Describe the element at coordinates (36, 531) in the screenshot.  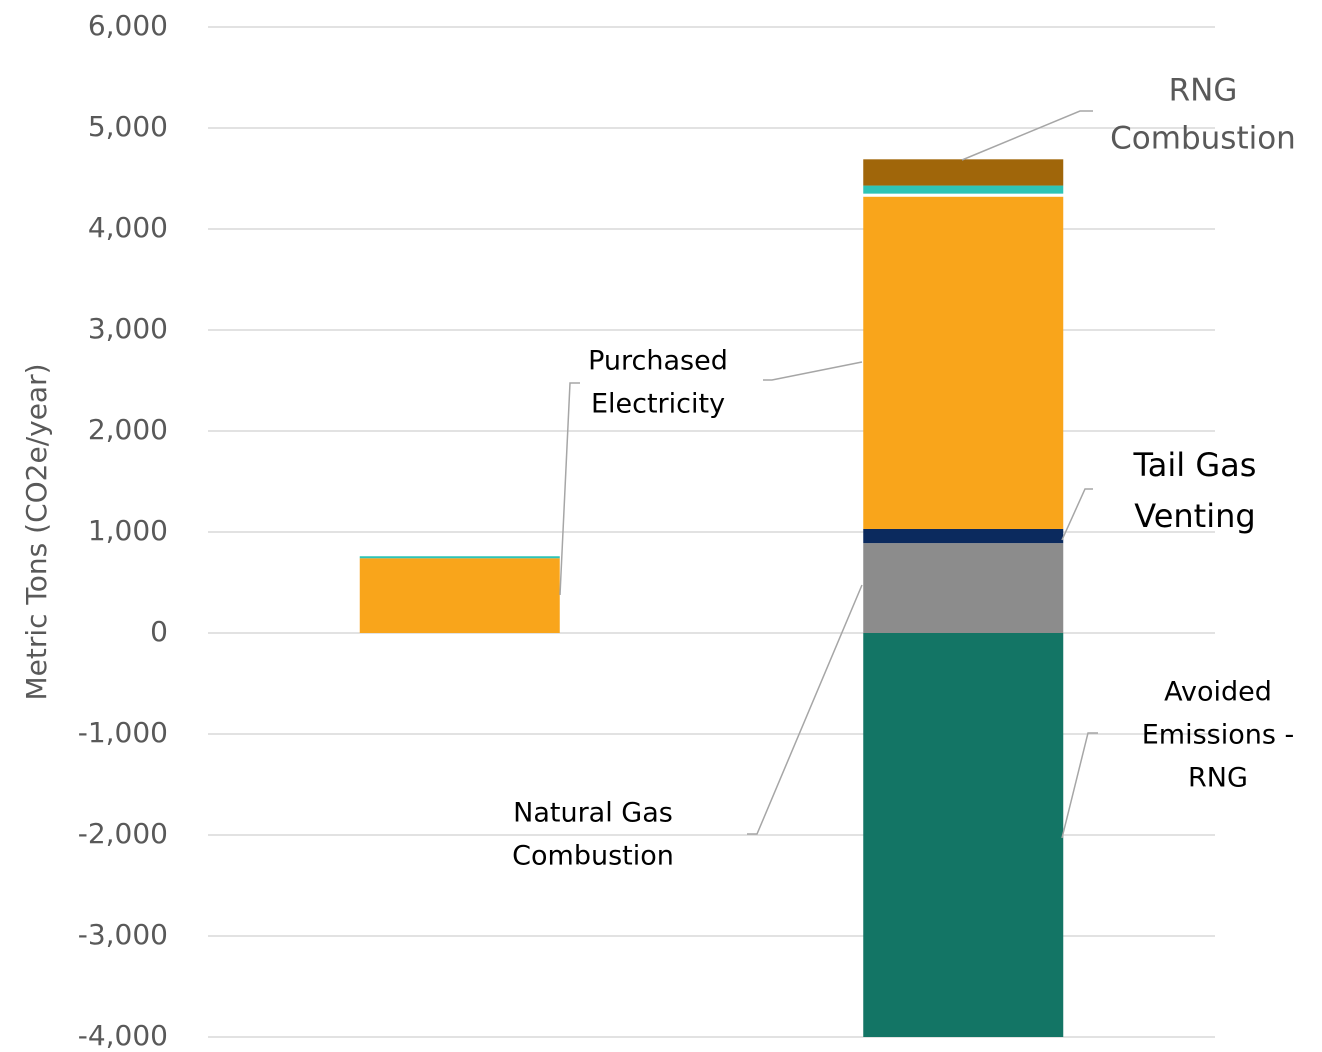
I see `y-axis-label: Metric Tons (CO2e/year)` at that location.